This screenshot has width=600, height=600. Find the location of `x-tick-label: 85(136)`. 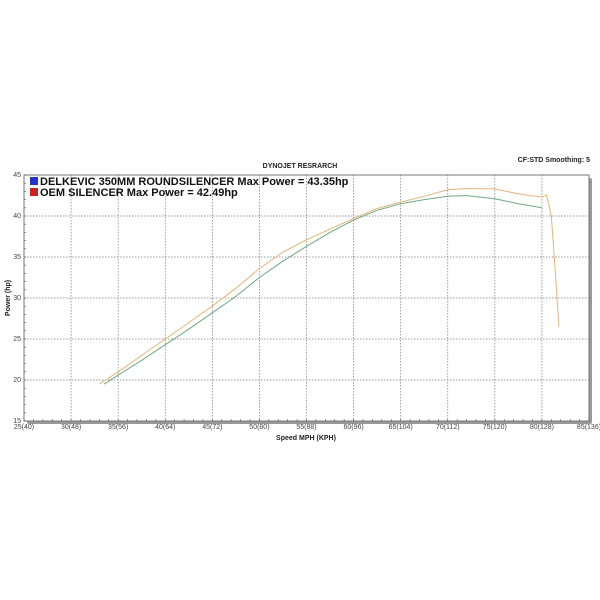

x-tick-label: 85(136) is located at coordinates (588, 427).